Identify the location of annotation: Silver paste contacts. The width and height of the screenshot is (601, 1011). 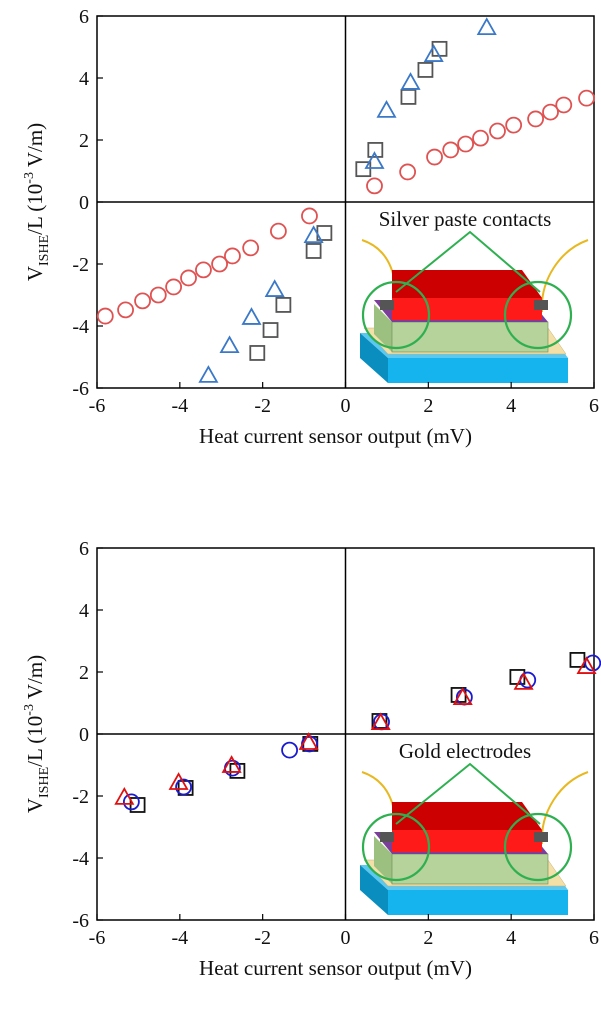
(465, 219).